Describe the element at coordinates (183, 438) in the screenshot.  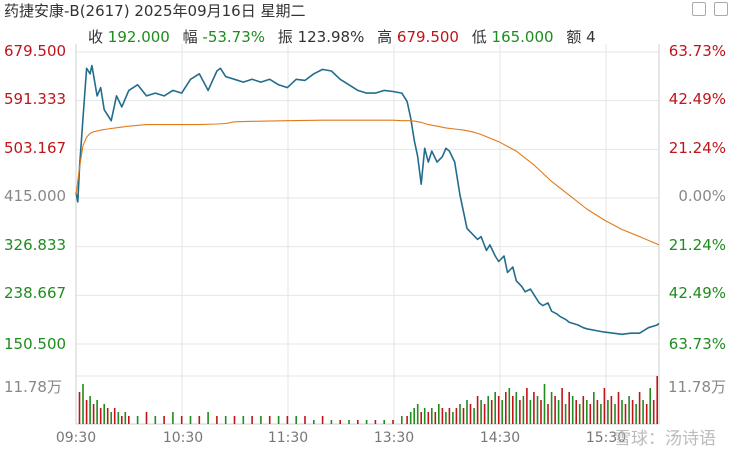
I see `x-tick: 10:30` at that location.